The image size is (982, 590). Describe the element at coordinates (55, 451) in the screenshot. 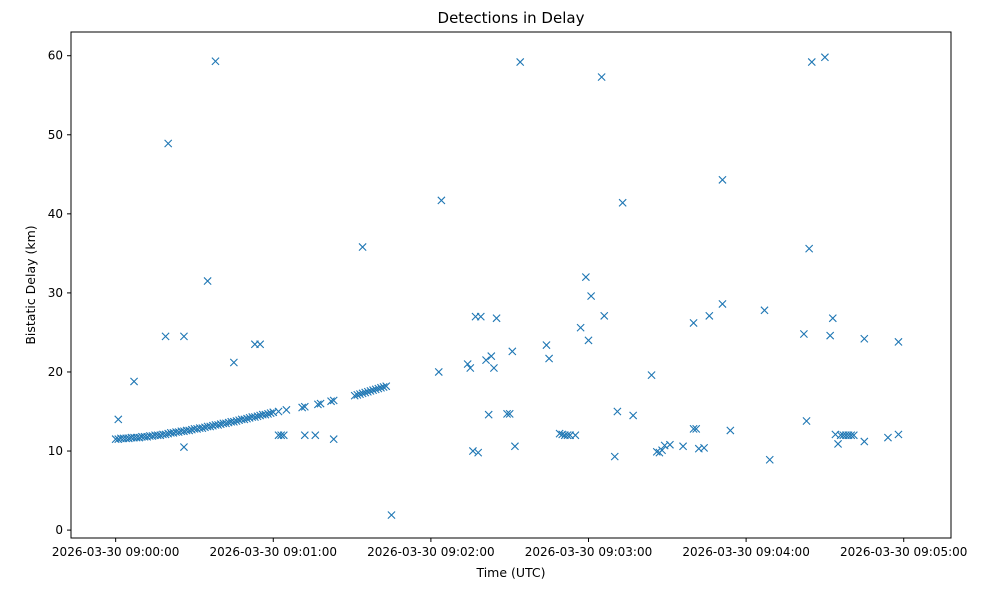

I see `y-tick-label: 10` at that location.